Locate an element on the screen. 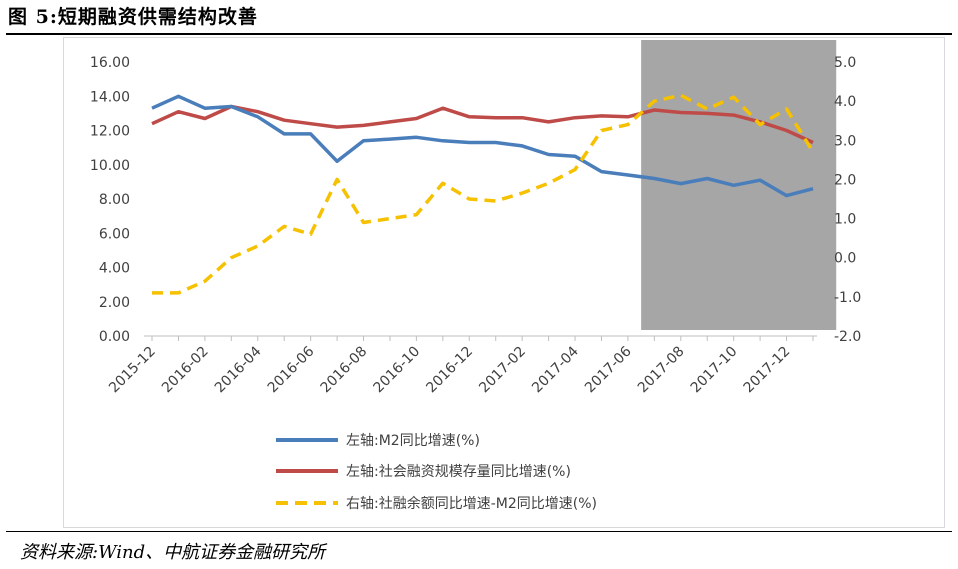 Image resolution: width=958 pixels, height=569 pixels. y-left-tick-label: 4.00 is located at coordinates (114, 269).